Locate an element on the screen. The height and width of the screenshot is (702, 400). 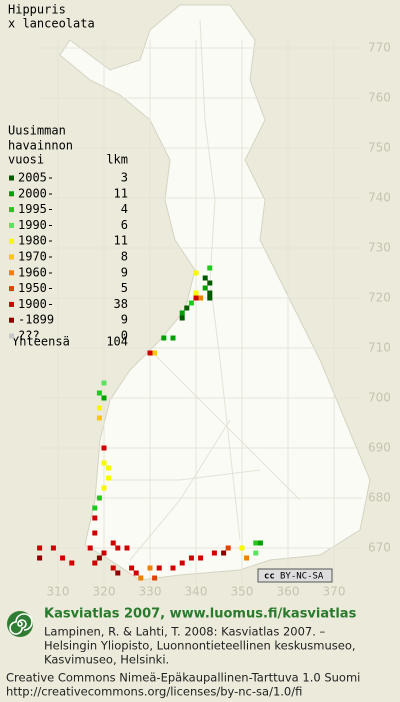
y-tick-label: 730 is located at coordinates (379, 248).